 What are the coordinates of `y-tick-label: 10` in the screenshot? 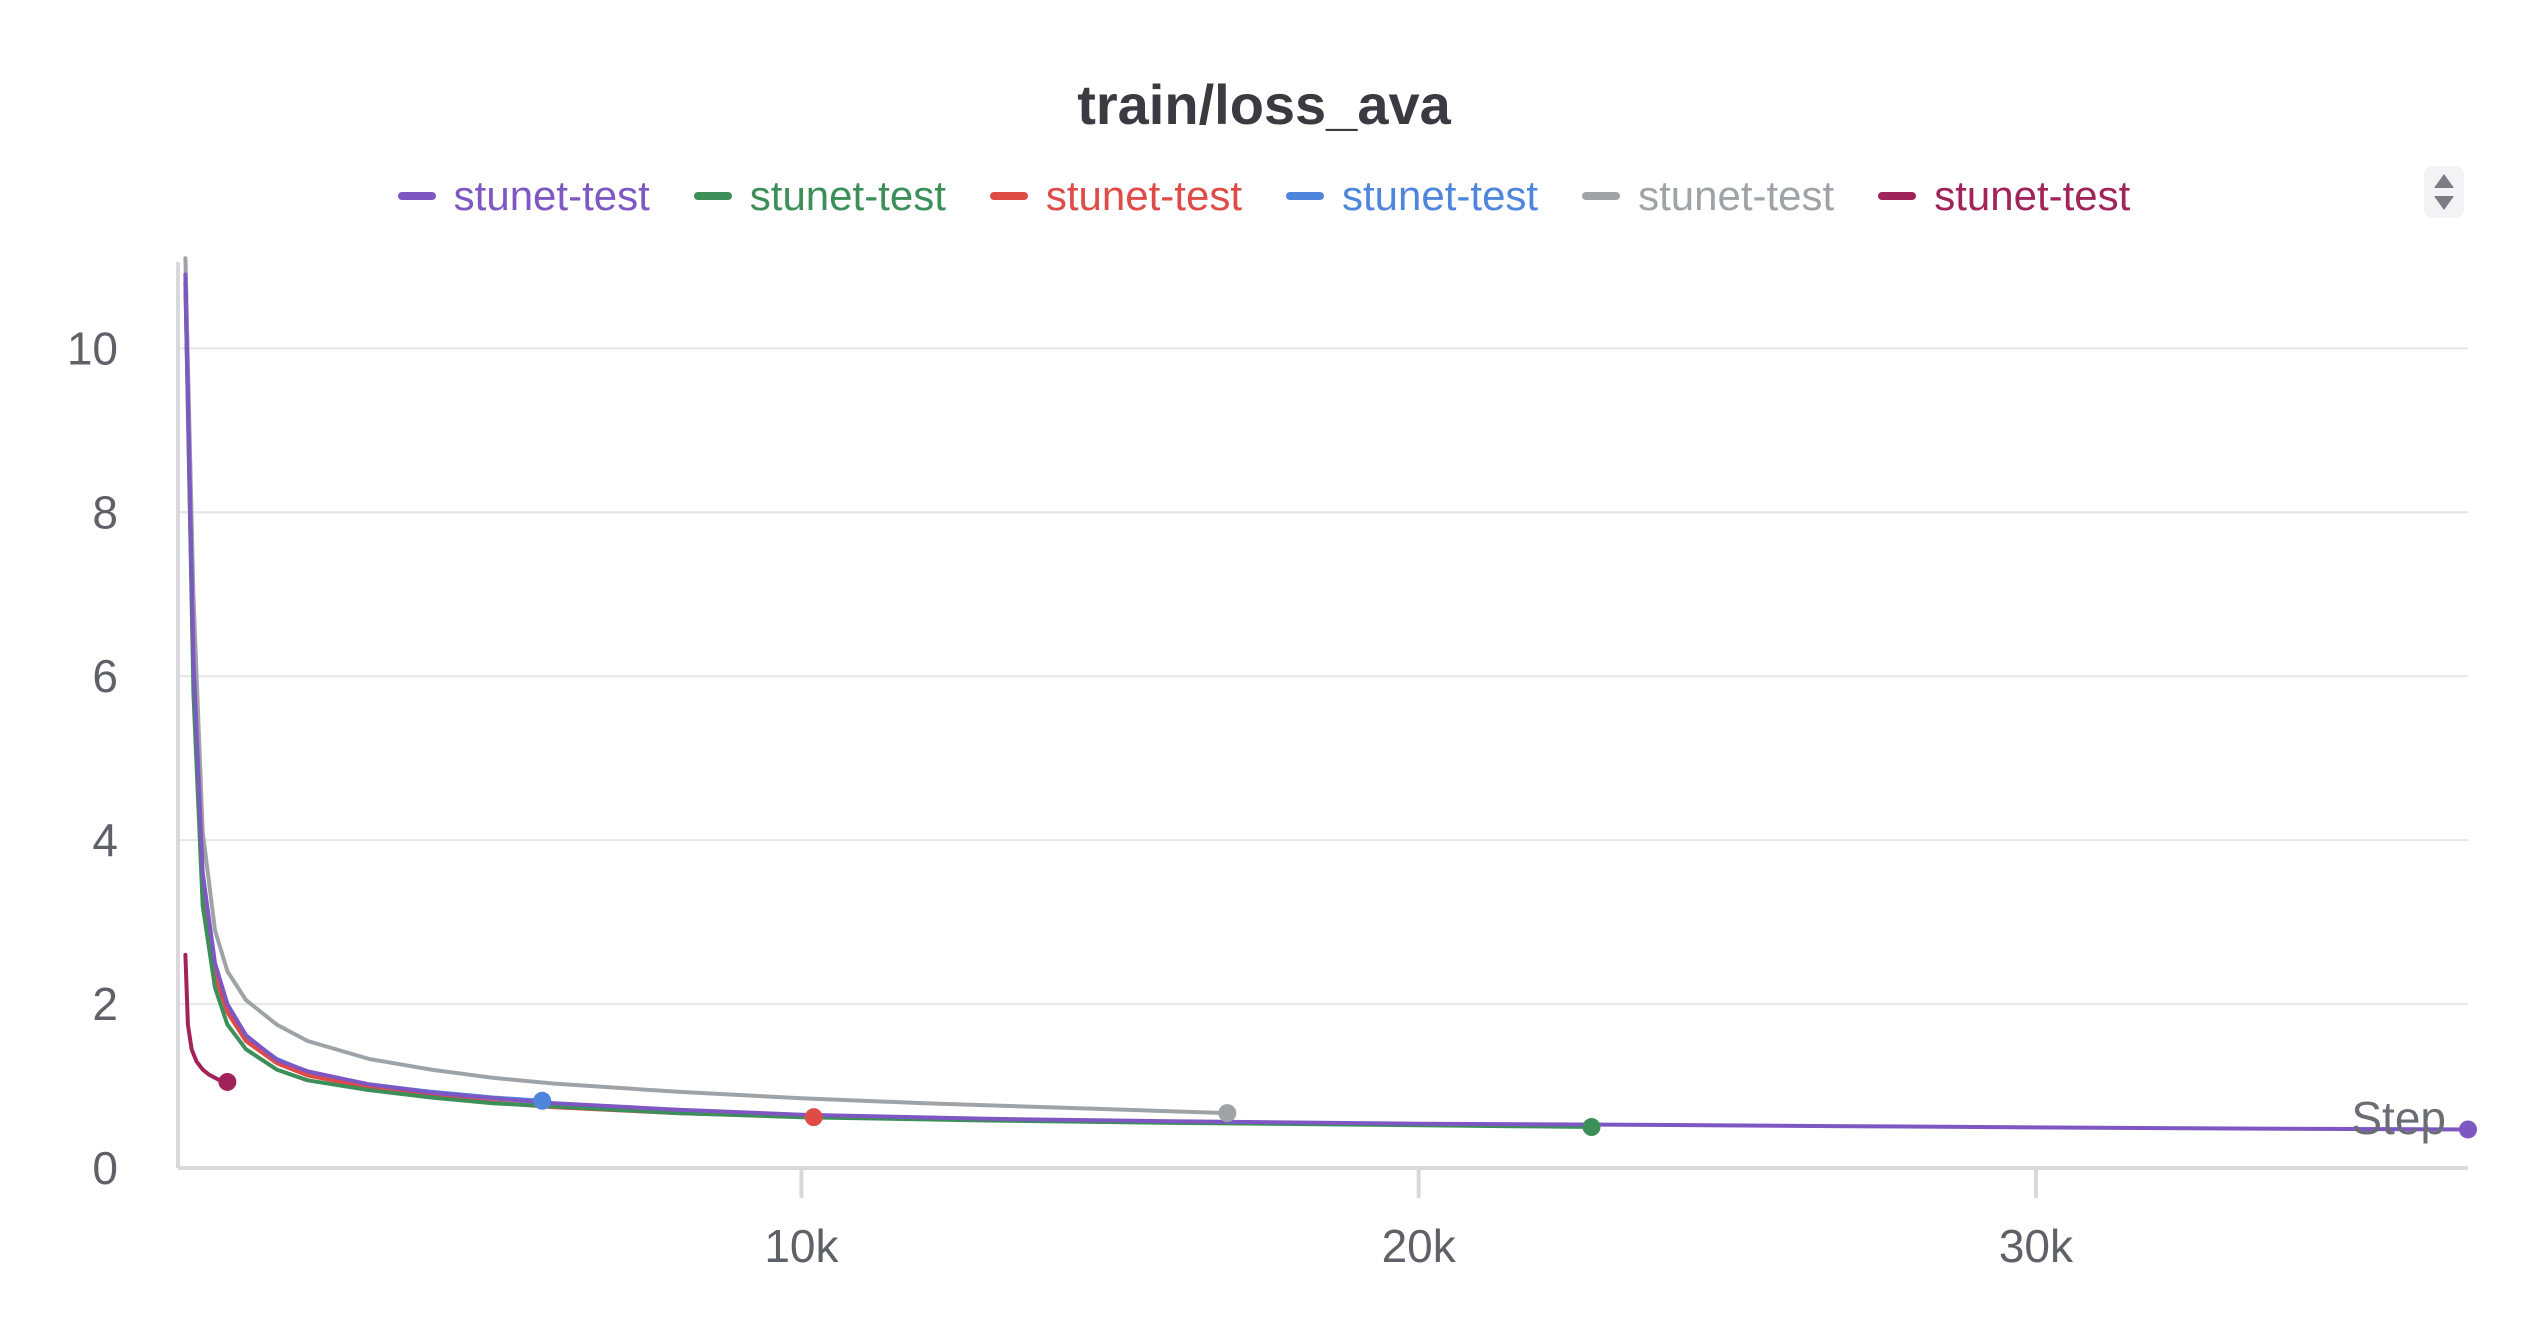 It's located at (92, 348).